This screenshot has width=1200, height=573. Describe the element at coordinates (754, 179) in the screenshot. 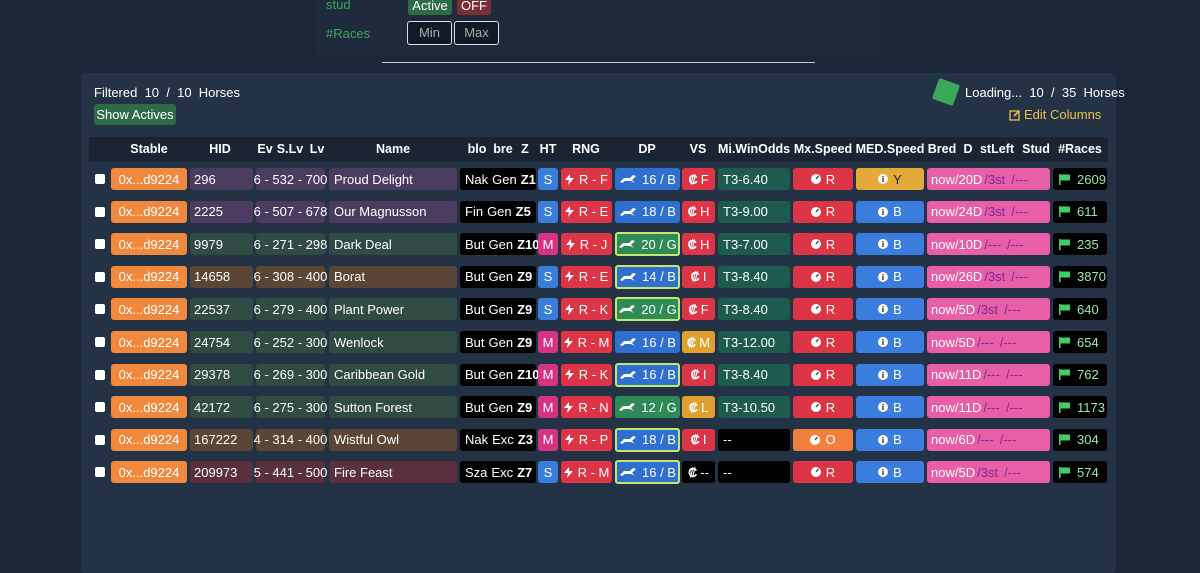

I see `mi-win-odds: T3-6.40` at that location.